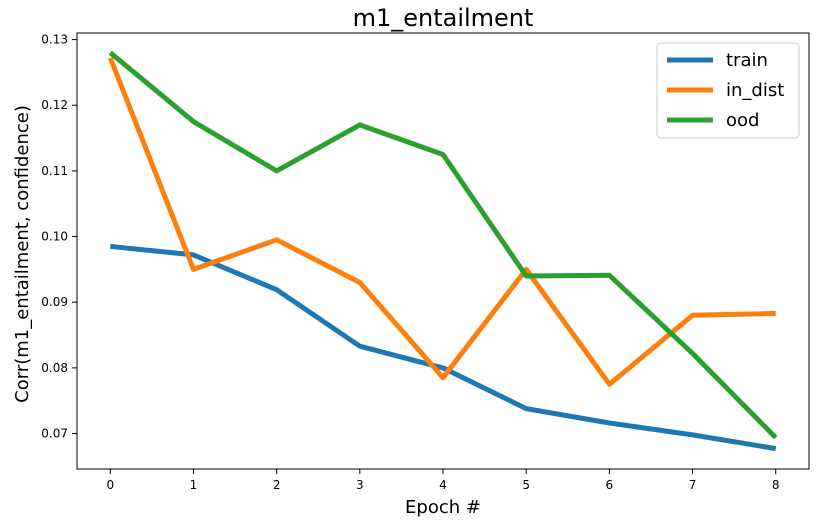 This screenshot has height=527, width=831. I want to click on legend-label: in_dist, so click(755, 90).